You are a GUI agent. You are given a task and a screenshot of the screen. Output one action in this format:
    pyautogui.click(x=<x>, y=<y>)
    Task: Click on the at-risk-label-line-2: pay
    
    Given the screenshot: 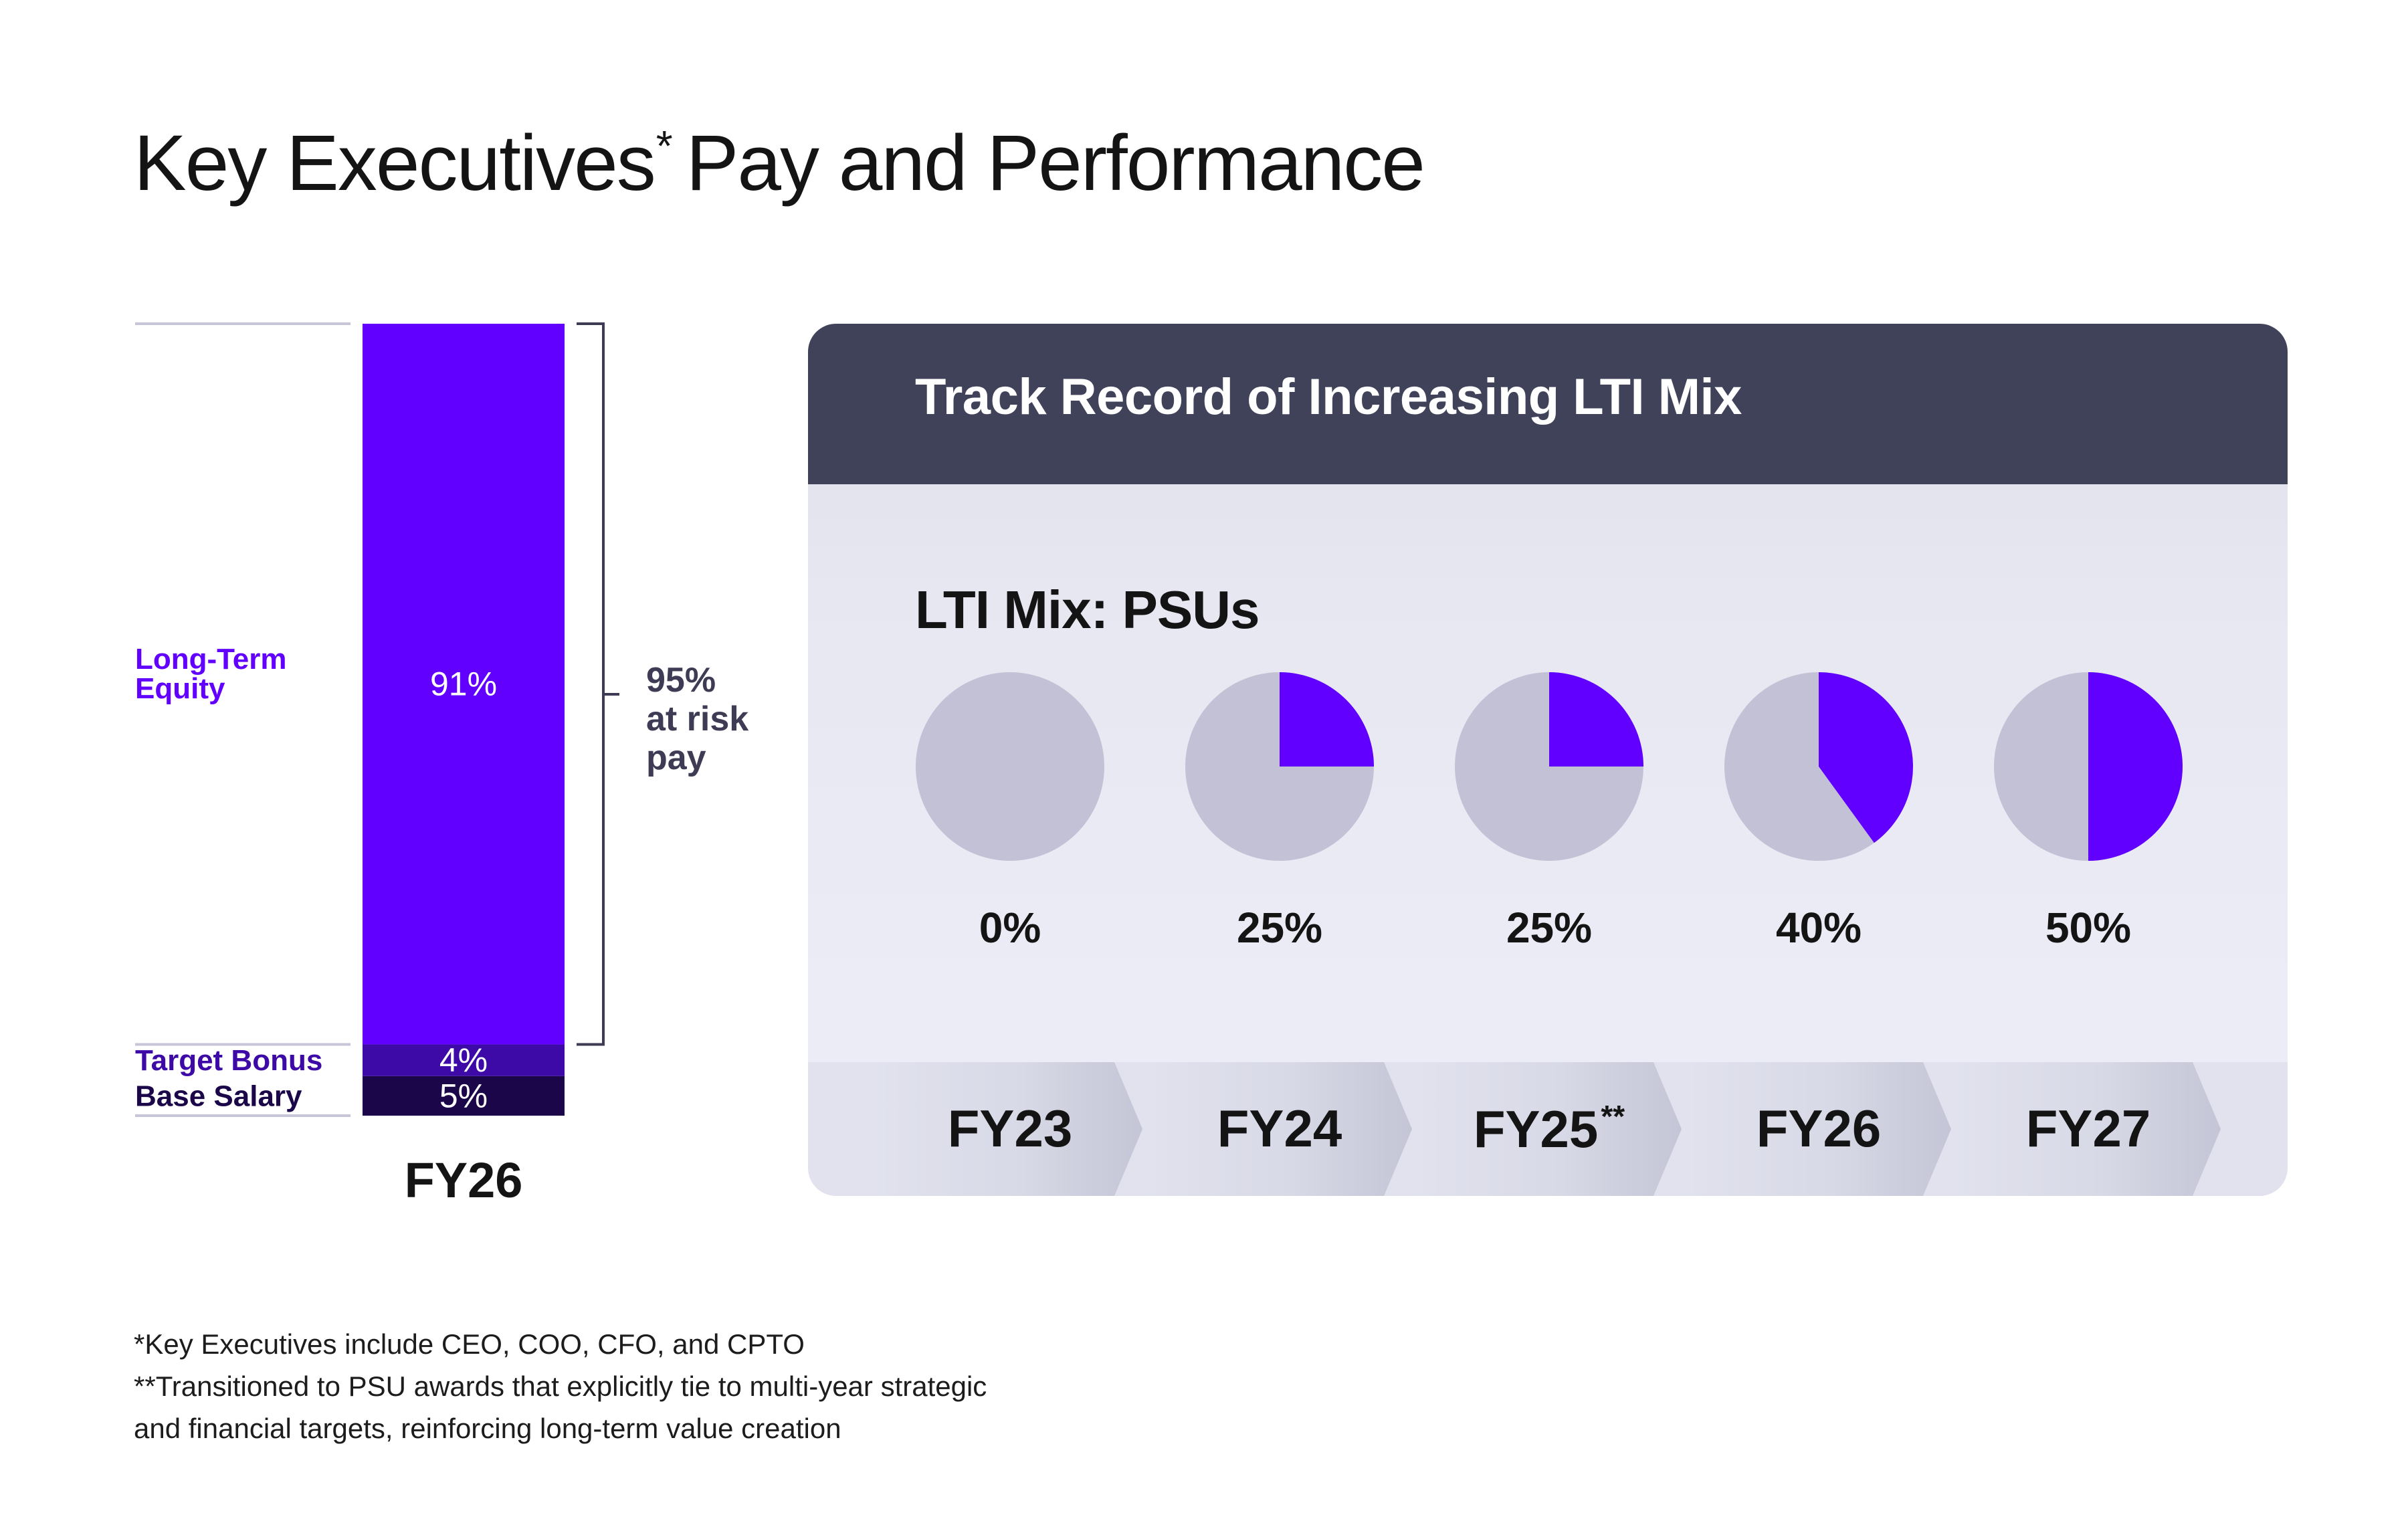 What is the action you would take?
    pyautogui.click(x=676, y=757)
    